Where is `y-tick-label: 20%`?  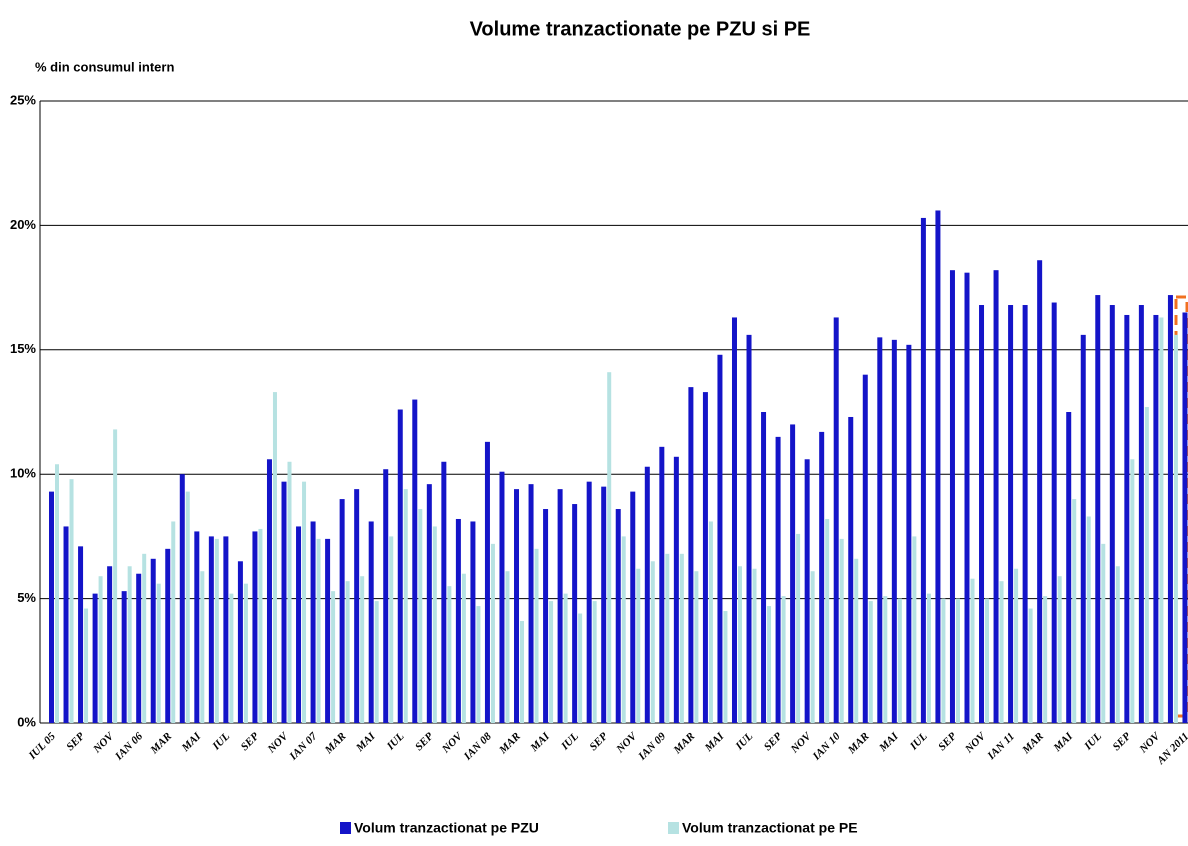 y-tick-label: 20% is located at coordinates (23, 224).